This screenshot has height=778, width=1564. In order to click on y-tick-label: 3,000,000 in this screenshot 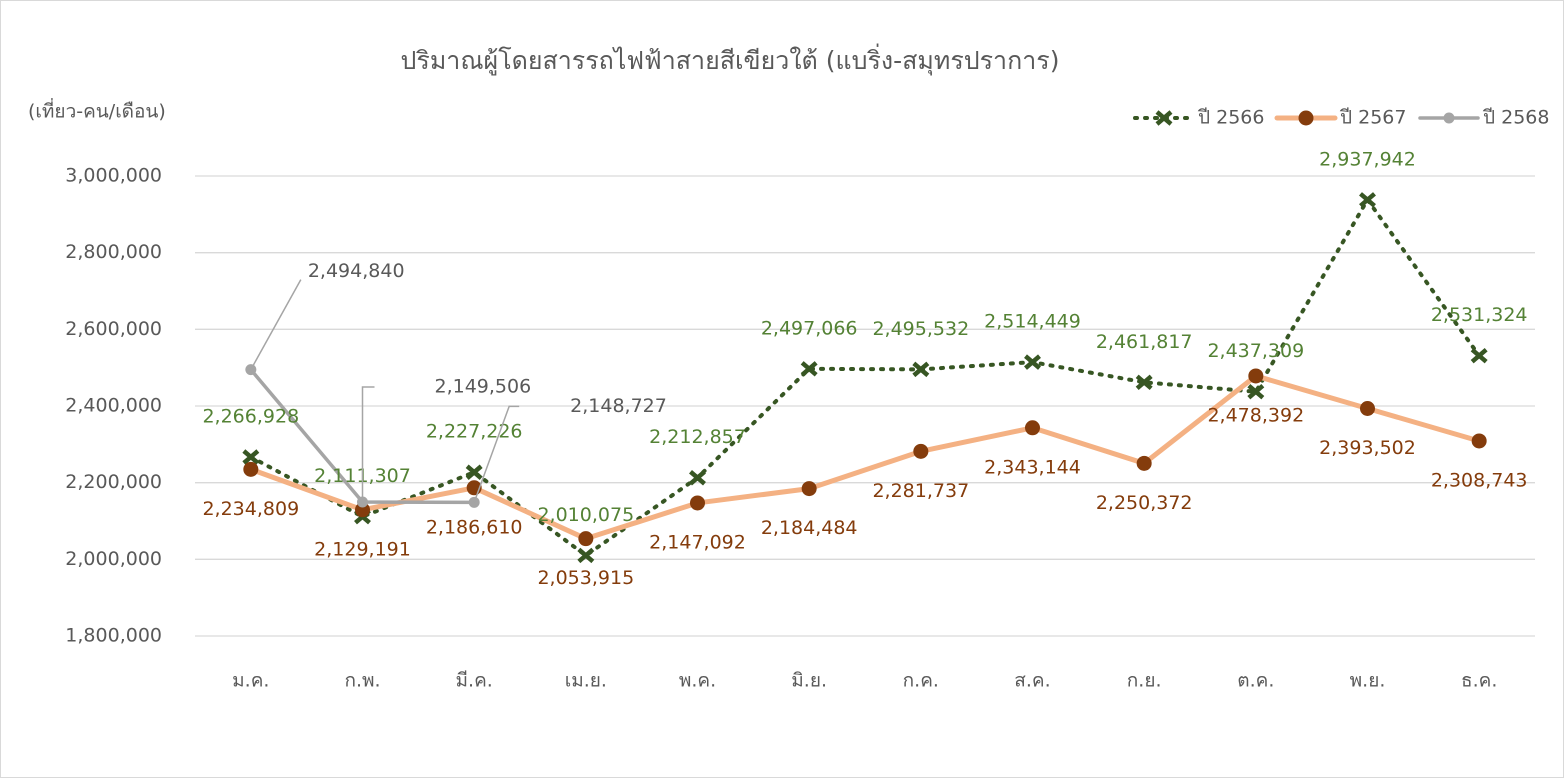, I will do `click(113, 176)`.